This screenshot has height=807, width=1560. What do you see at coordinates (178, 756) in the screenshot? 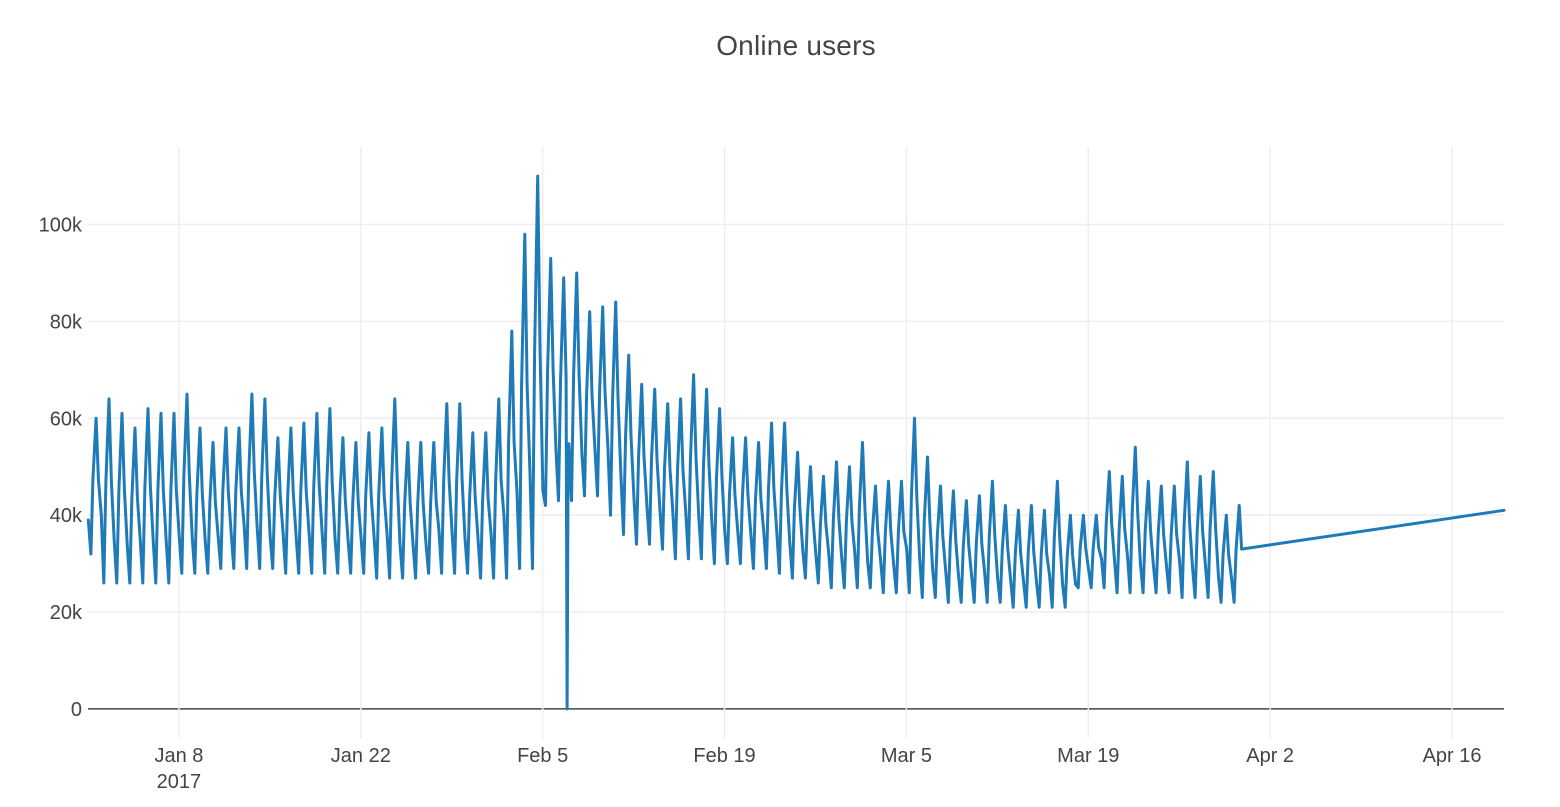
I see `x-tick-label: Jan 8` at bounding box center [178, 756].